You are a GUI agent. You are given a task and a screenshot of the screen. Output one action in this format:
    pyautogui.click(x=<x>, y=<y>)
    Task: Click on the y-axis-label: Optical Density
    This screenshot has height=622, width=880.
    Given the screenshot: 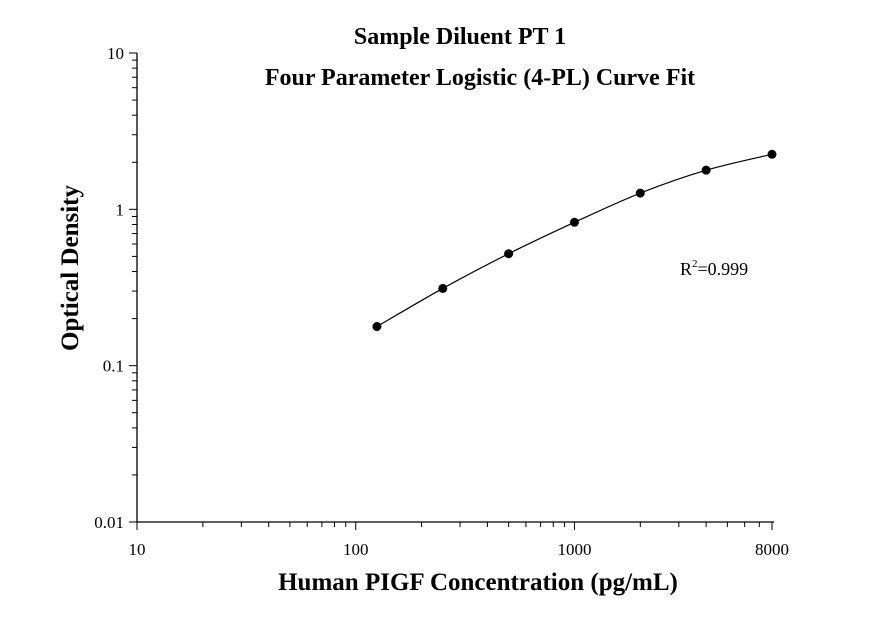 What is the action you would take?
    pyautogui.click(x=70, y=268)
    